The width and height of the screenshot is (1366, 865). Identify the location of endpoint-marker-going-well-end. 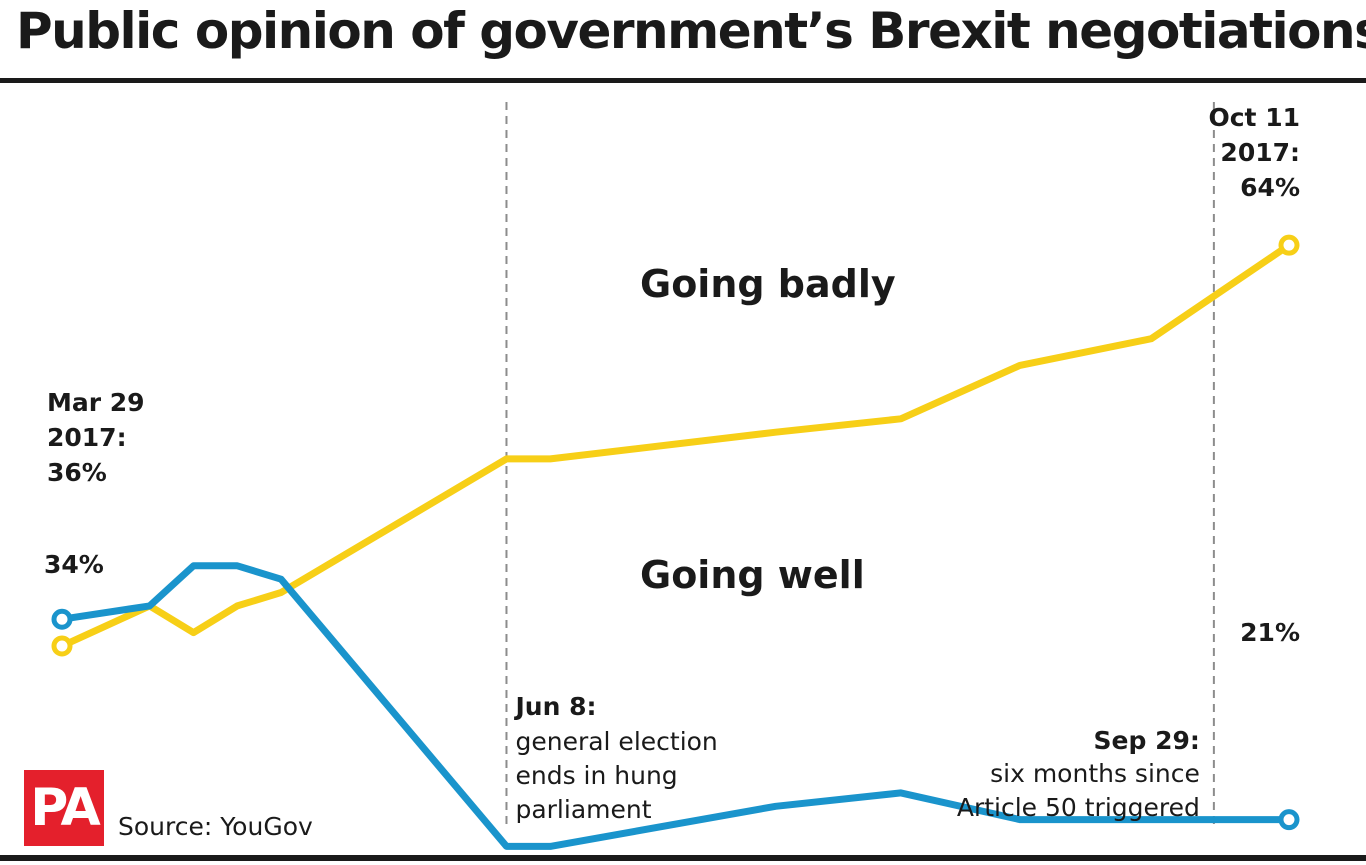
(1289, 820).